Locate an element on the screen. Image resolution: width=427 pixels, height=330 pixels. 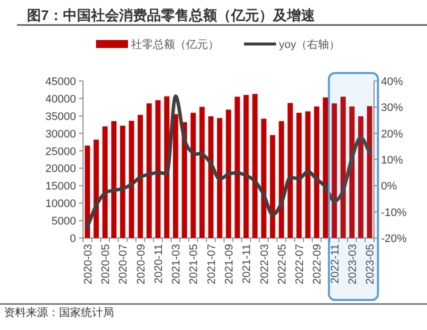
text: 资料来源：国家统计局 is located at coordinates (59, 312).